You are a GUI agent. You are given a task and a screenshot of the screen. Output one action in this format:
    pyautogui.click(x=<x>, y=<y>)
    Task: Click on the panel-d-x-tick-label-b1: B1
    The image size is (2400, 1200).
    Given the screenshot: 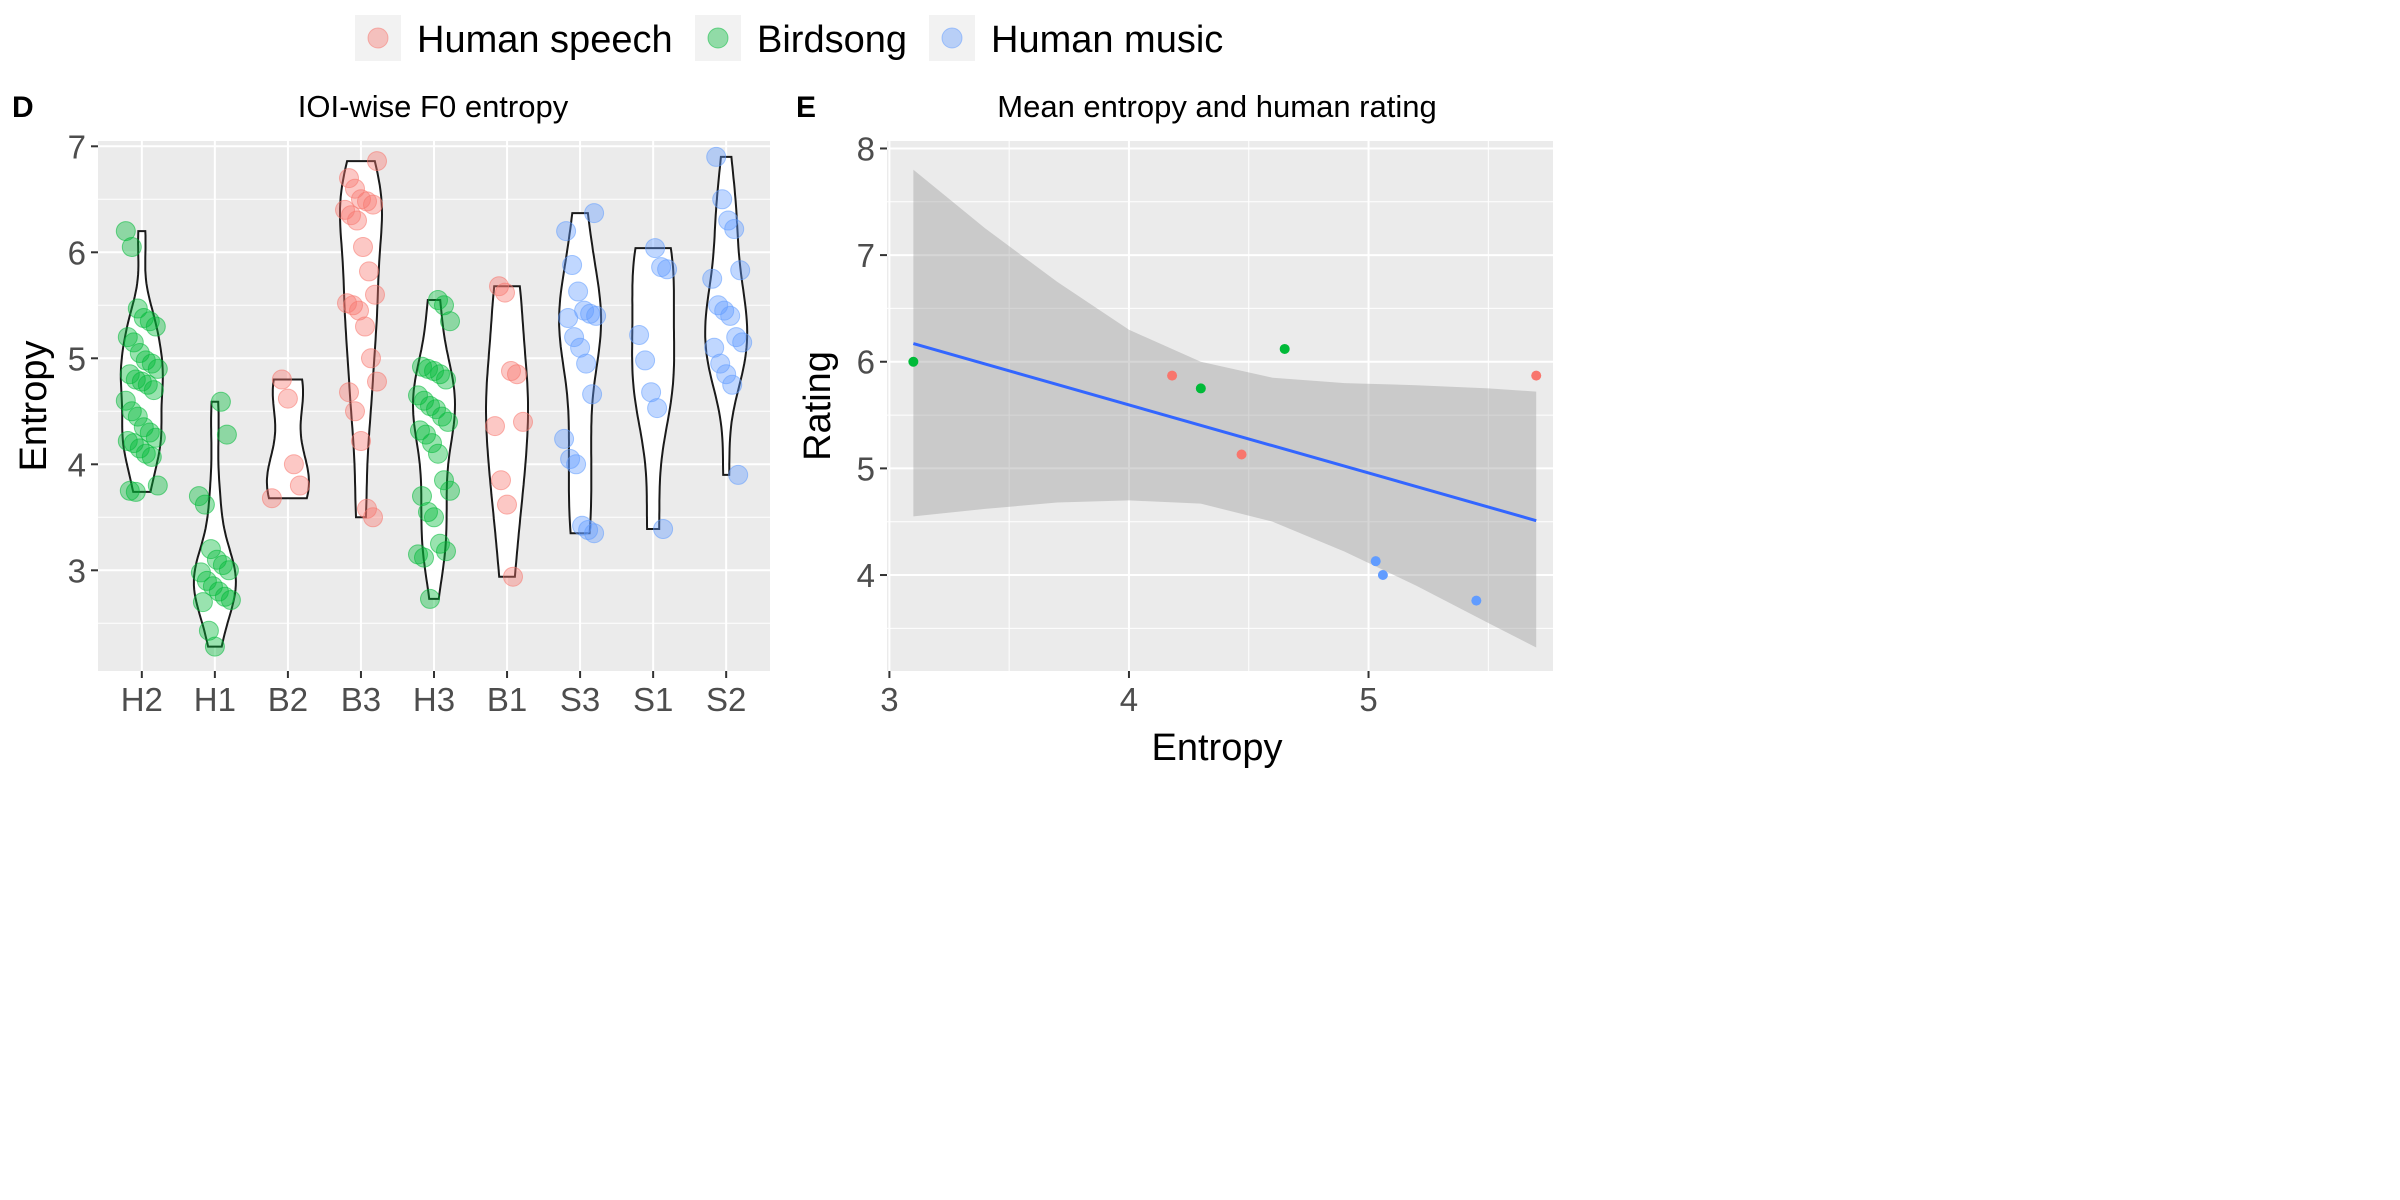 What is the action you would take?
    pyautogui.click(x=507, y=699)
    